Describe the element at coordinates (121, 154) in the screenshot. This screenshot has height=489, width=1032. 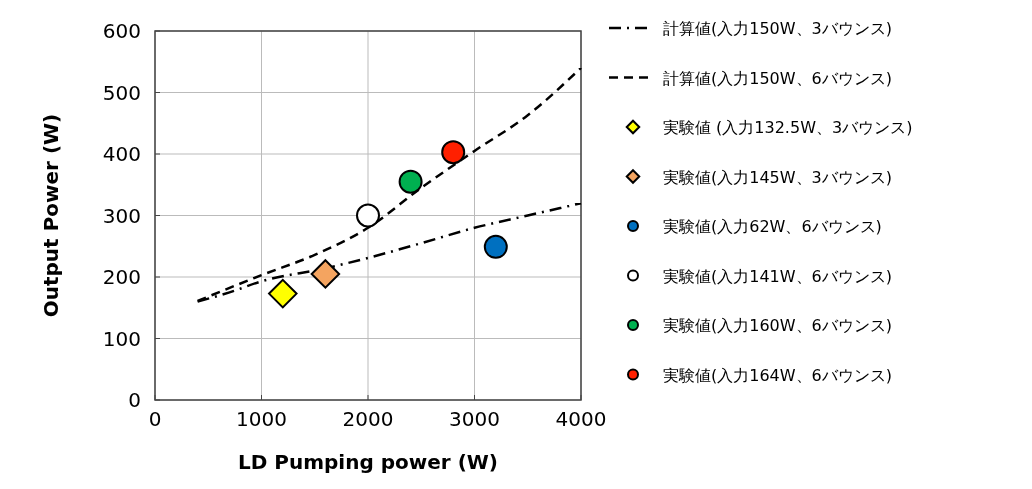
I see `y-tick-label: 400` at that location.